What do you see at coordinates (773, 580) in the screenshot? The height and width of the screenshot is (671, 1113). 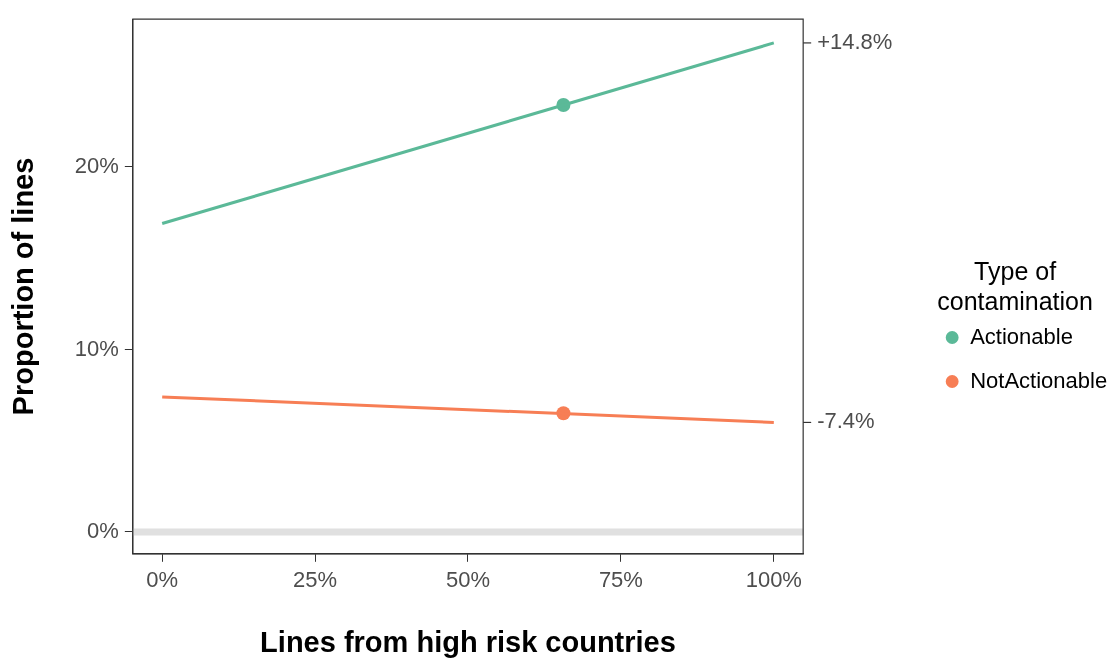 I see `x-tick-label: 100%` at bounding box center [773, 580].